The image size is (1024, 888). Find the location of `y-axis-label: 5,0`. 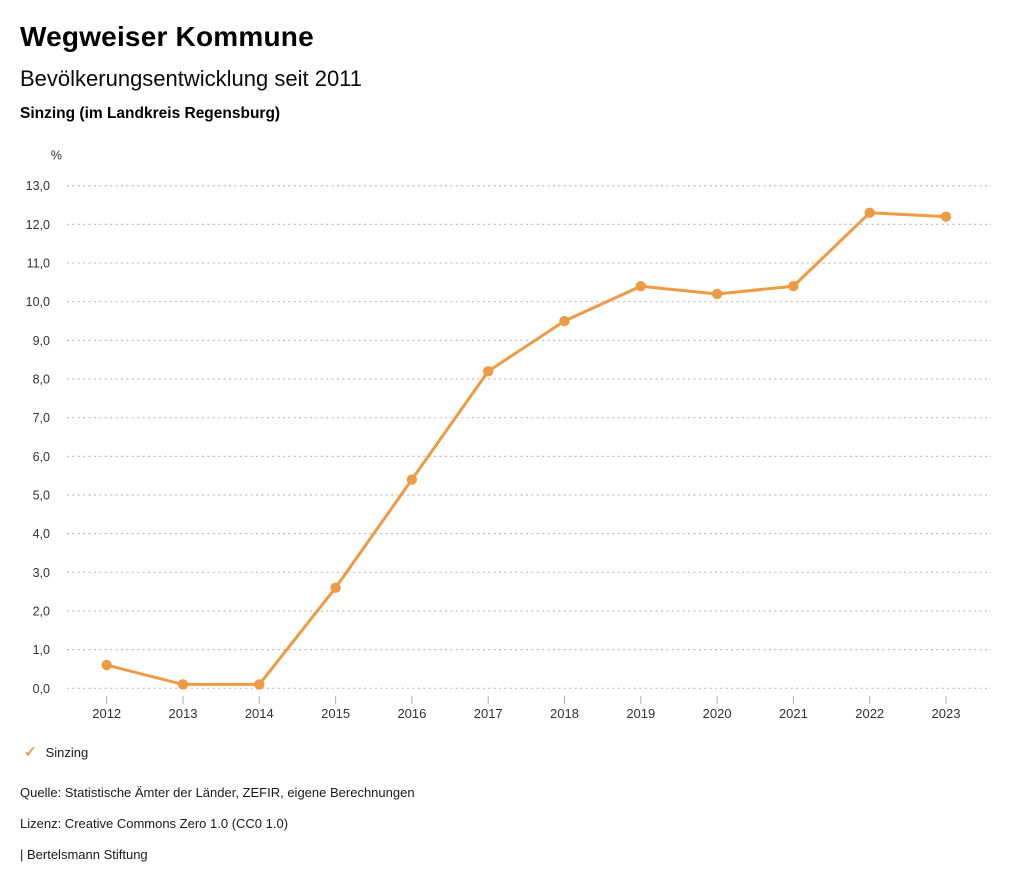

y-axis-label: 5,0 is located at coordinates (41, 496).